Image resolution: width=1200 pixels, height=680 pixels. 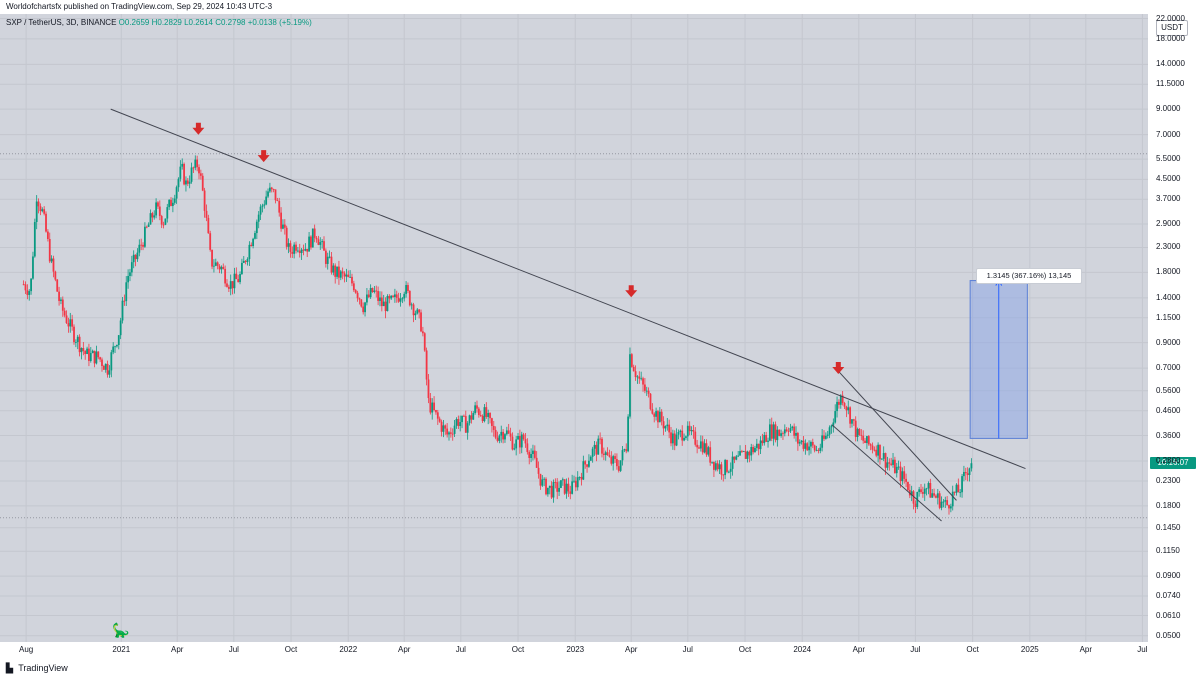 What do you see at coordinates (1170, 64) in the screenshot?
I see `price-tick-label: 14.0000` at bounding box center [1170, 64].